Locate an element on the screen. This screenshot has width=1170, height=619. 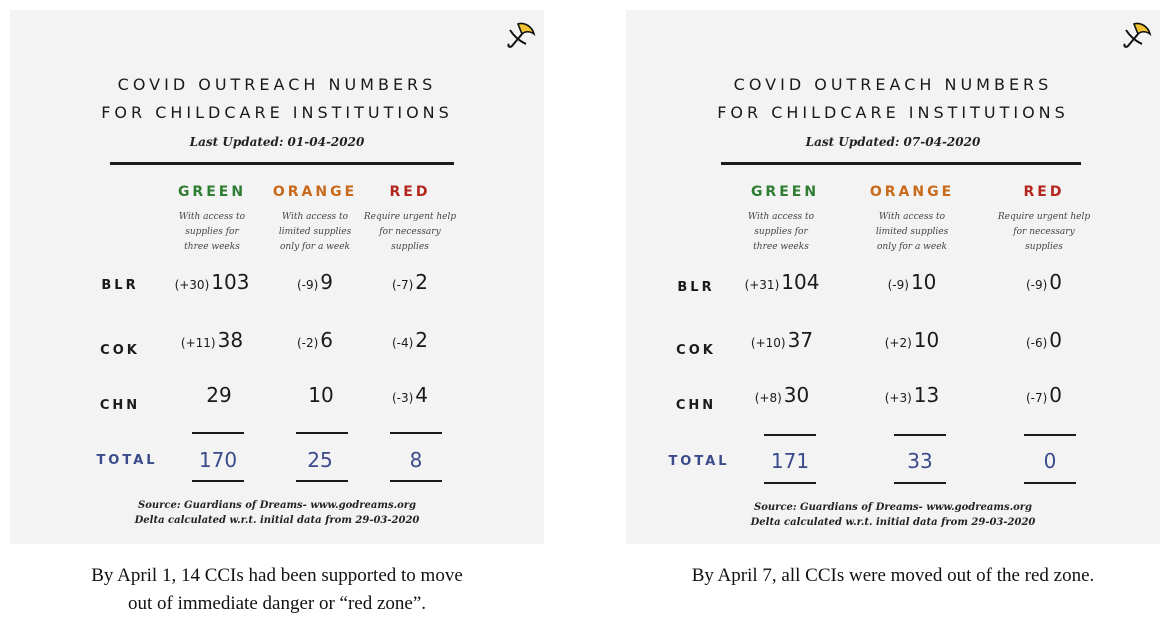
cell-blr-orange: (-9) 10 is located at coordinates (912, 282).